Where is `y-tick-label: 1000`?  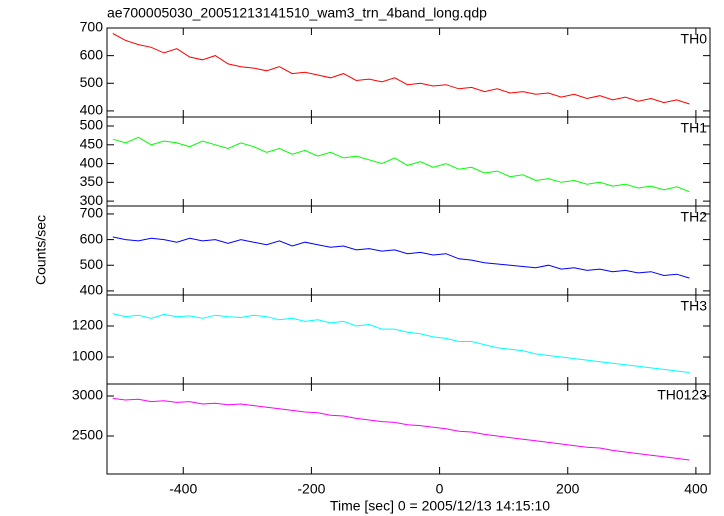 y-tick-label: 1000 is located at coordinates (87, 356).